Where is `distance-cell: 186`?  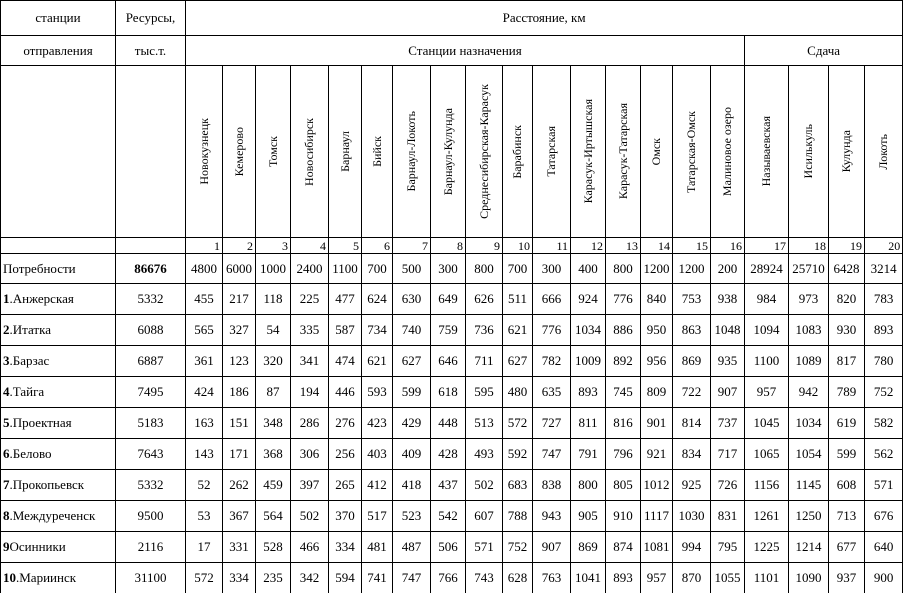 distance-cell: 186 is located at coordinates (239, 392).